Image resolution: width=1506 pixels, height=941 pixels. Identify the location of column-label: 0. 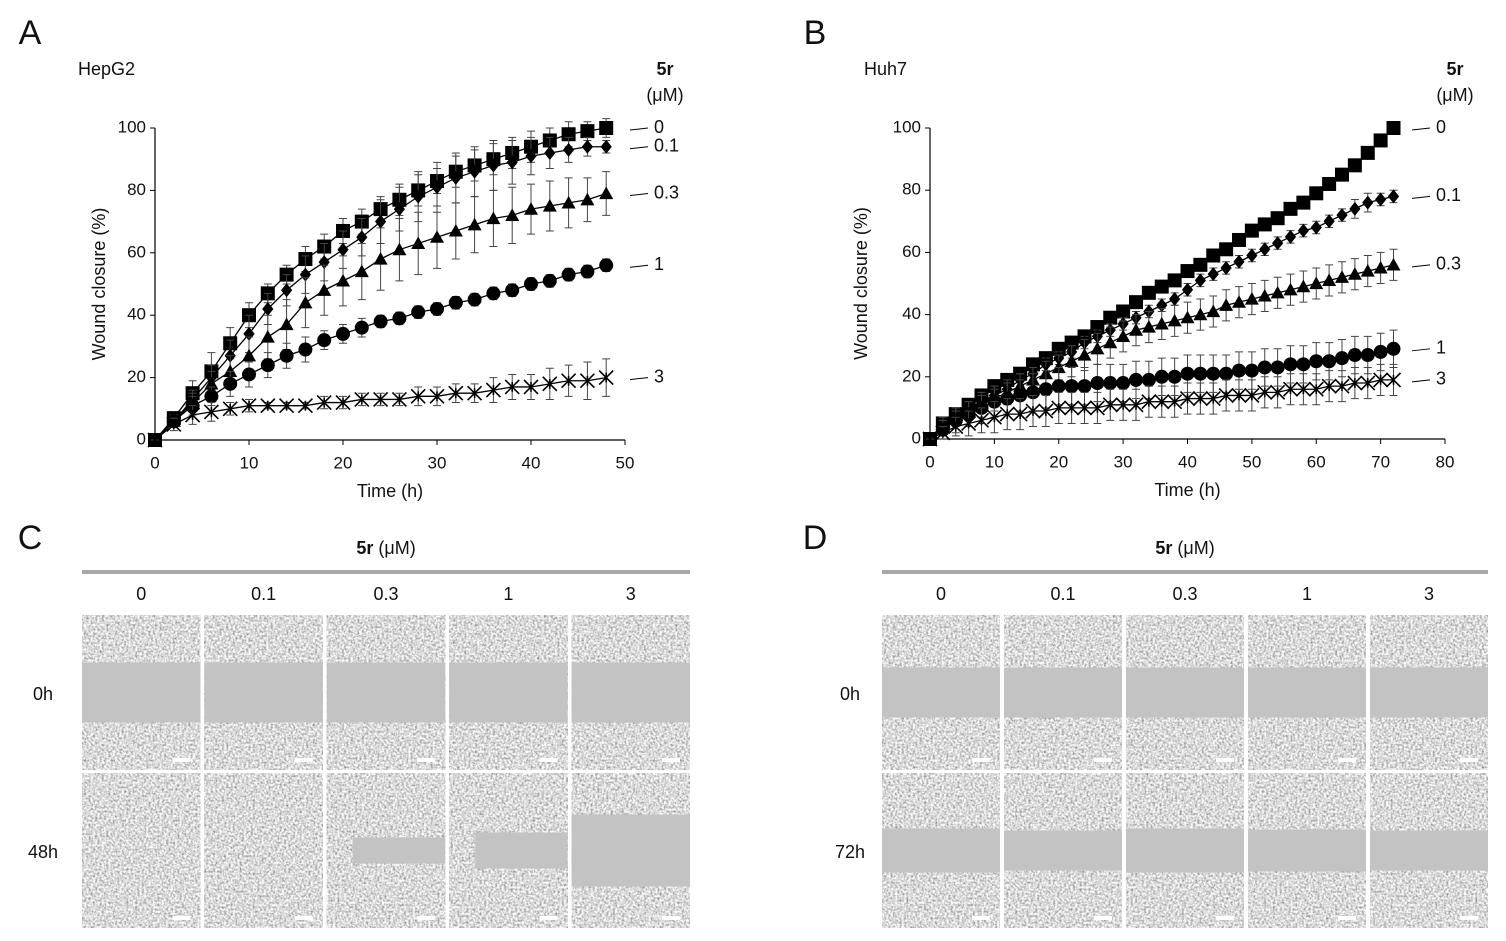
(141, 594).